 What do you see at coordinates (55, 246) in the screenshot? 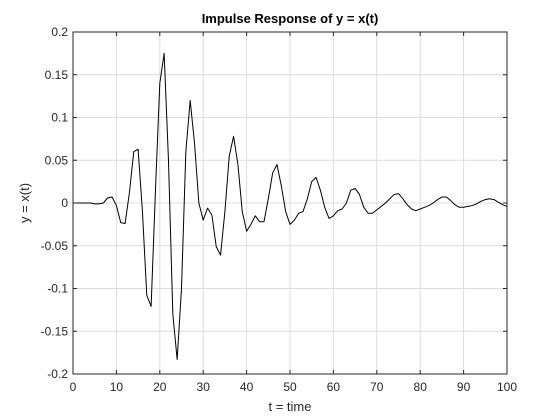
I see `y-tick-label: -0.05` at bounding box center [55, 246].